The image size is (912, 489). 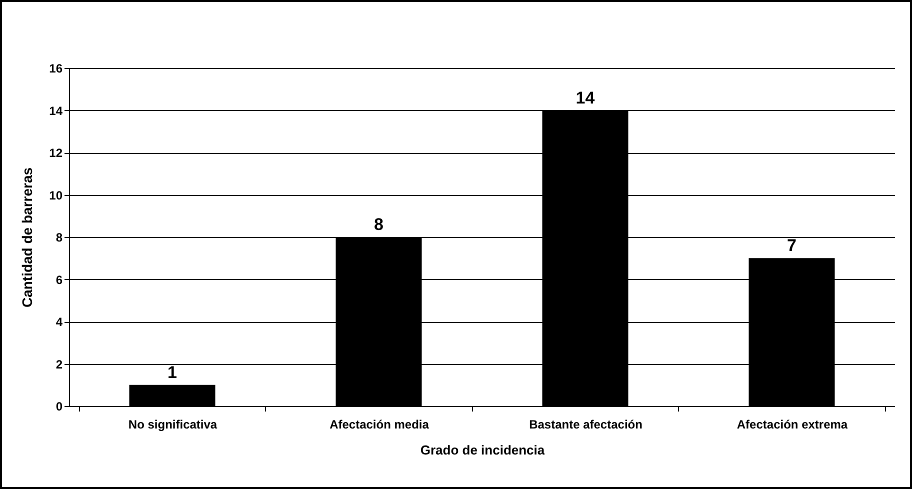 What do you see at coordinates (791, 246) in the screenshot?
I see `data-label: 7` at bounding box center [791, 246].